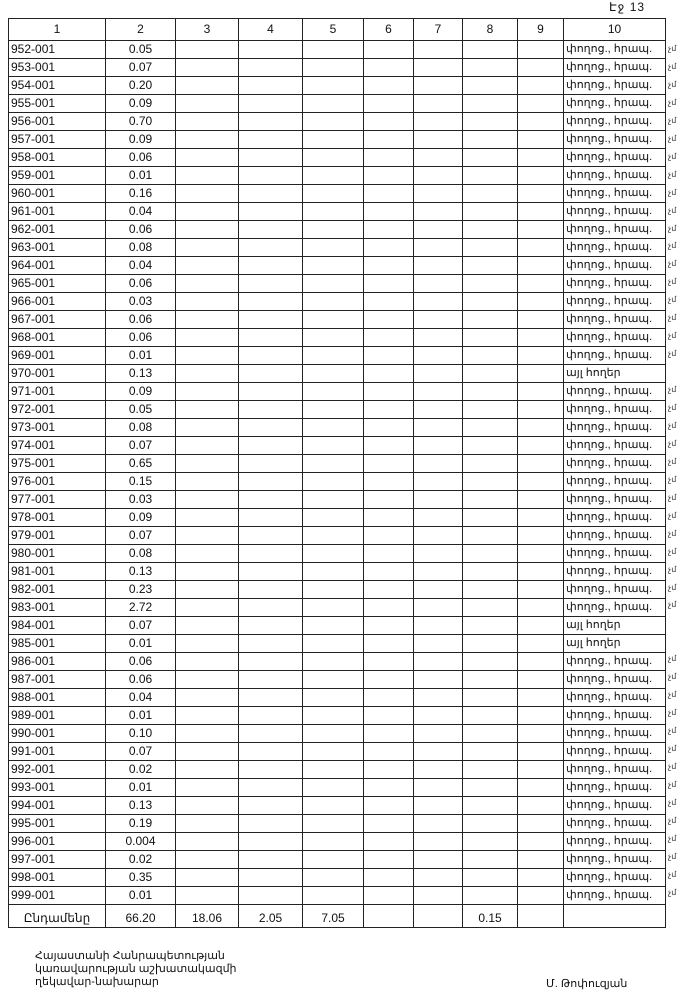 Image resolution: width=691 pixels, height=998 pixels. I want to click on plot-code: 992-001, so click(57, 769).